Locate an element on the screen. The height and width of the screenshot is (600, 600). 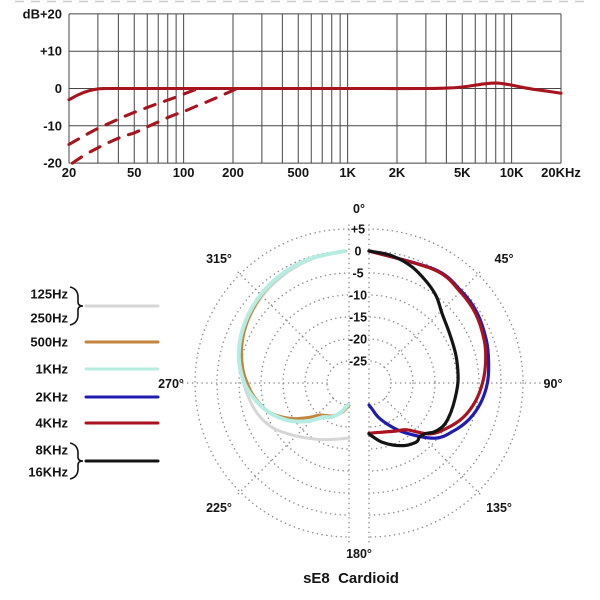
fr-xtick-label: 200 is located at coordinates (233, 172).